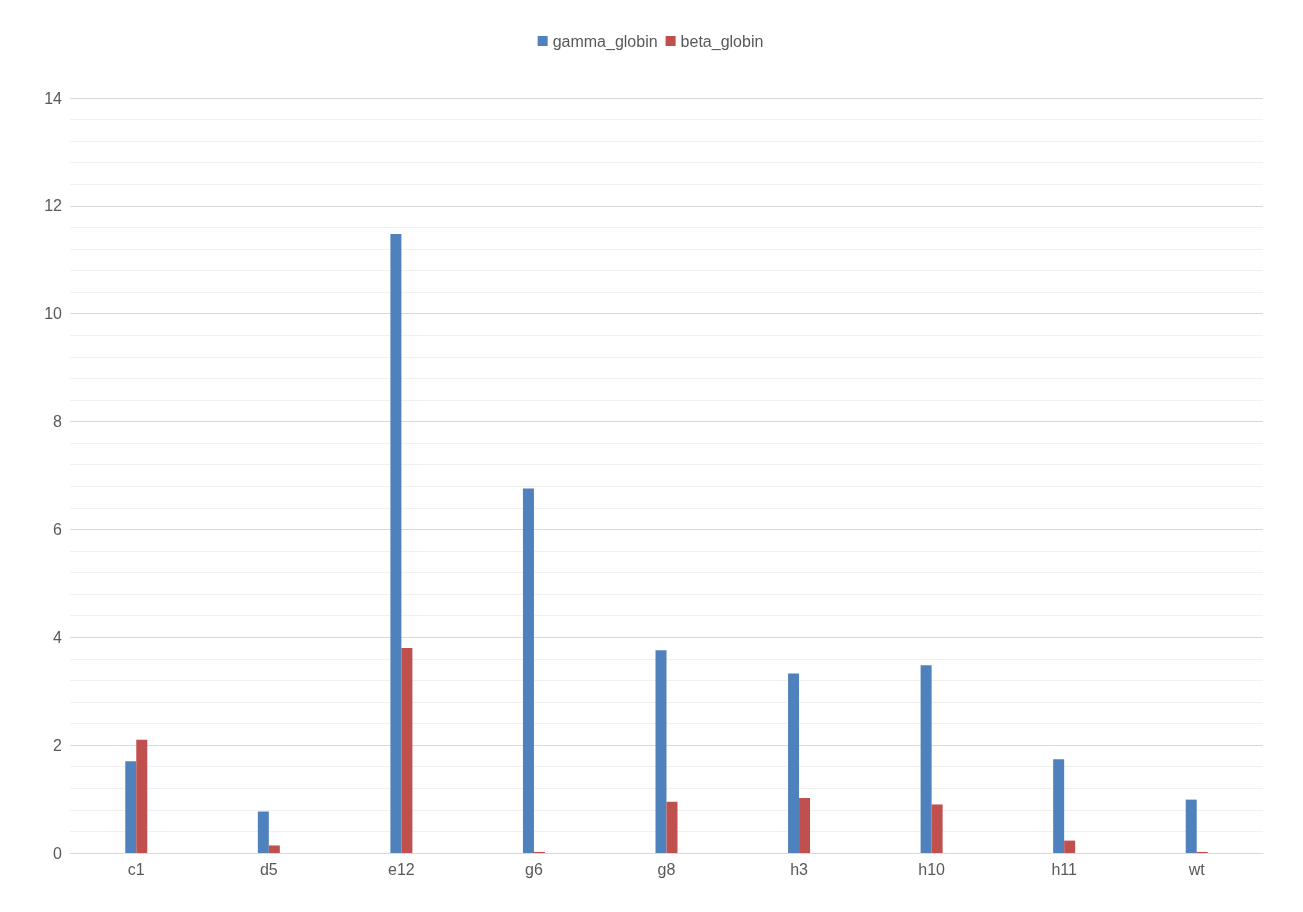 The width and height of the screenshot is (1303, 912). Describe the element at coordinates (58, 745) in the screenshot. I see `y-tick-label: 2` at that location.